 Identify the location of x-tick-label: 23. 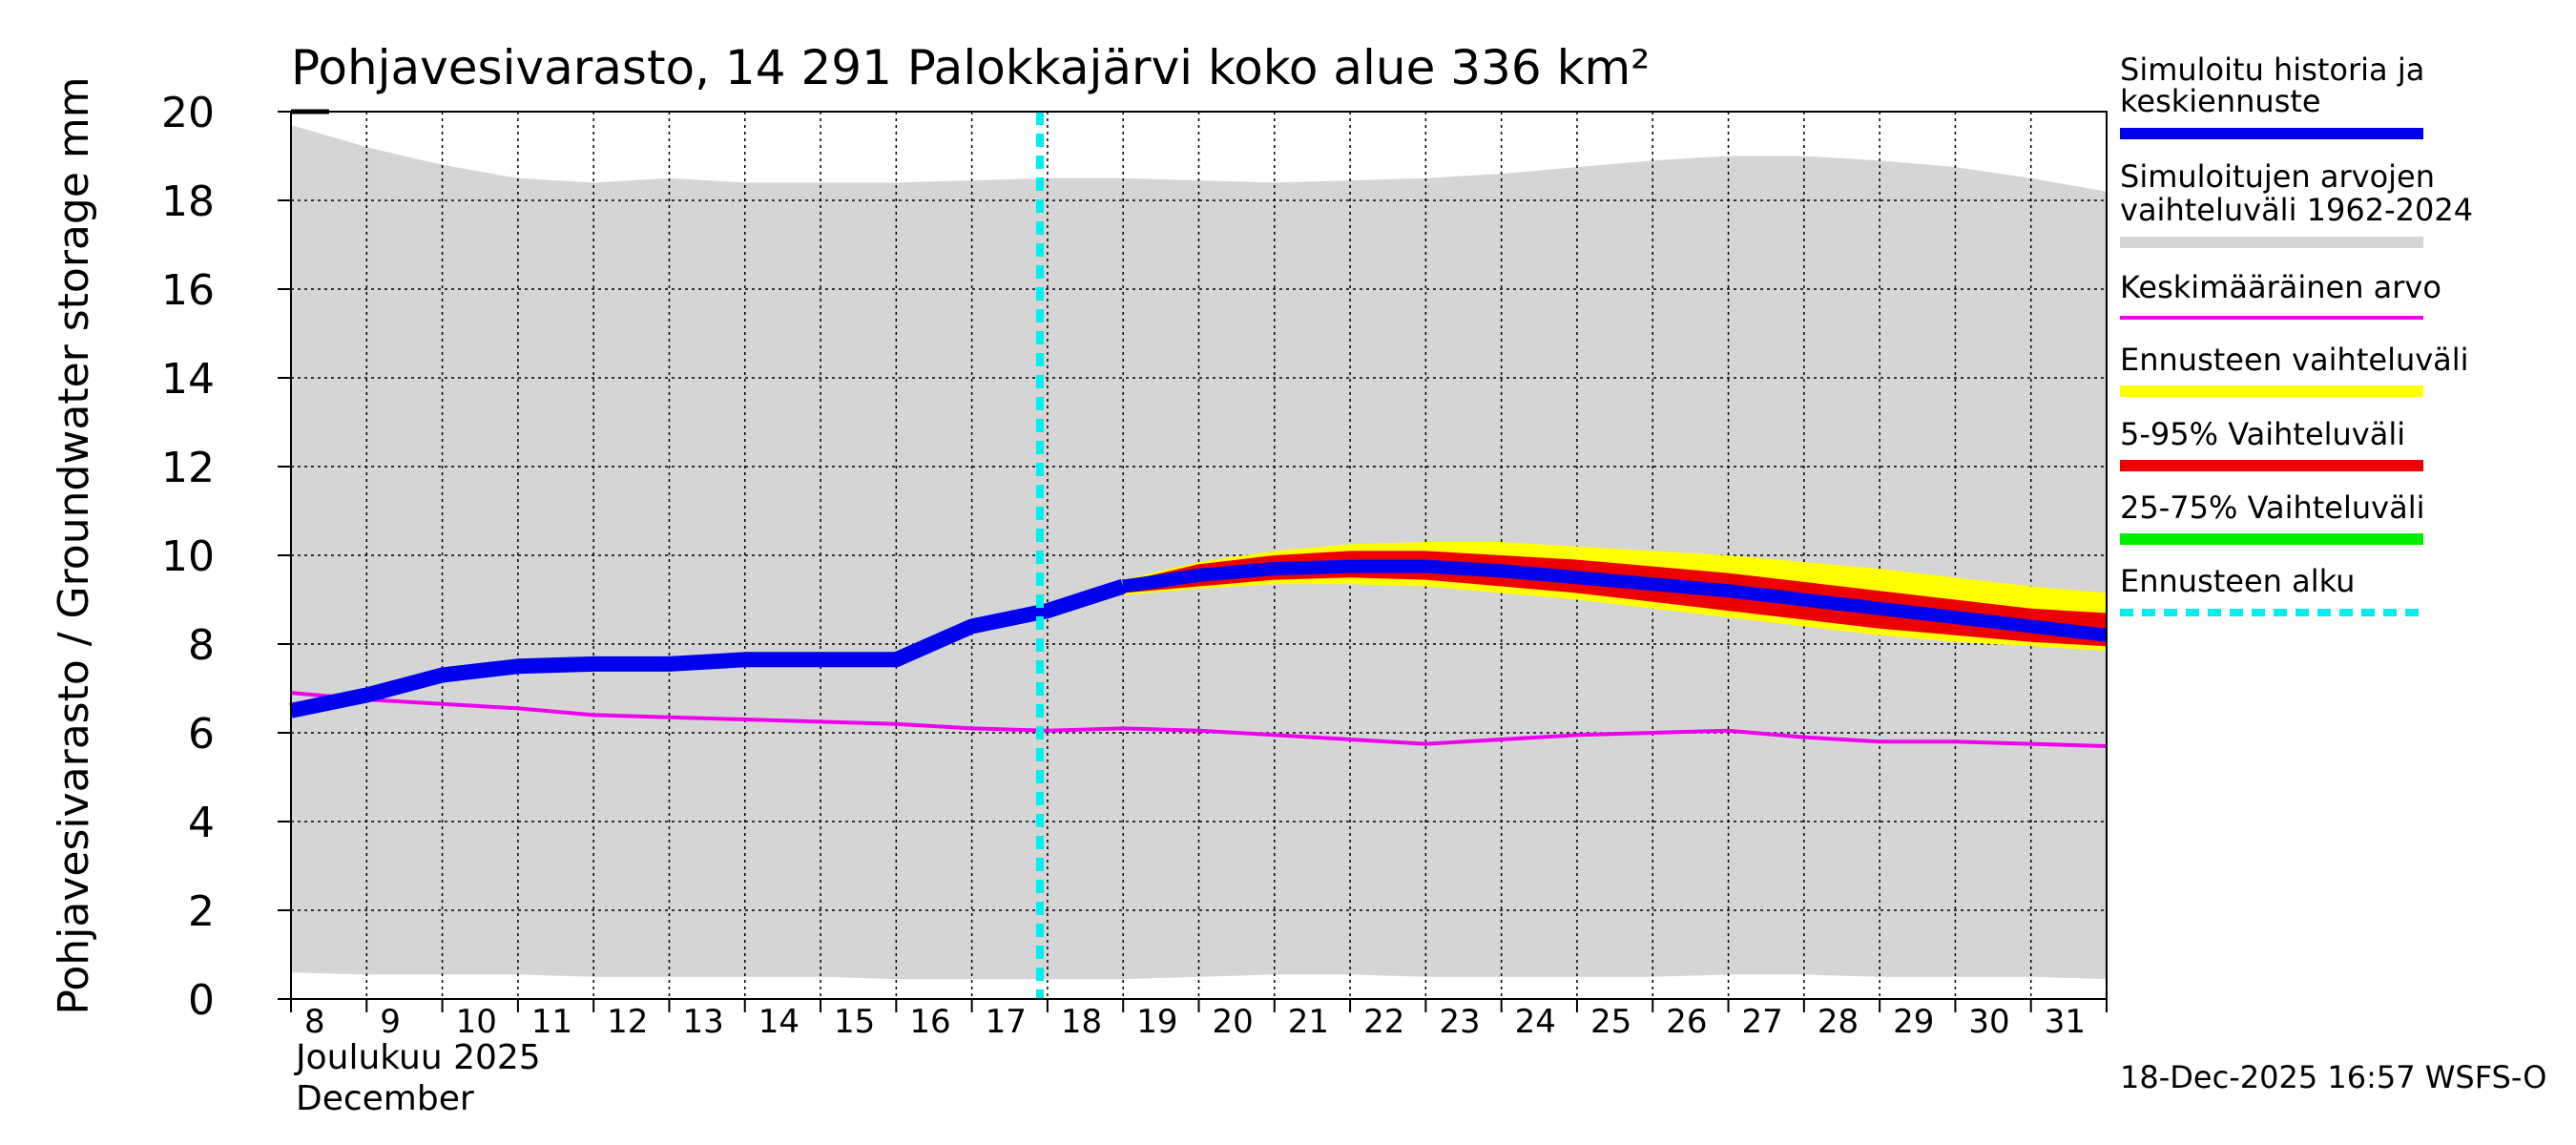
(1459, 1022).